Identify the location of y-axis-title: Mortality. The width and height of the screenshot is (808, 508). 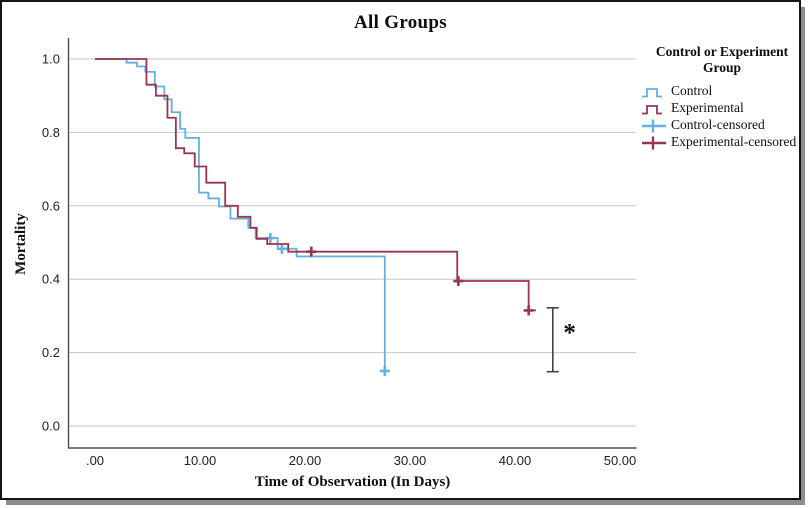
(21, 244).